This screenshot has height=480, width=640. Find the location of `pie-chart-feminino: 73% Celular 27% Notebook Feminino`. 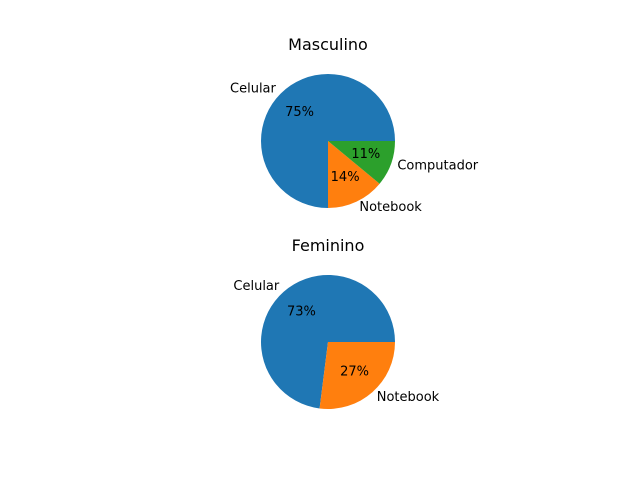

pie-chart-feminino: 73% Celular 27% Notebook Feminino is located at coordinates (336, 322).